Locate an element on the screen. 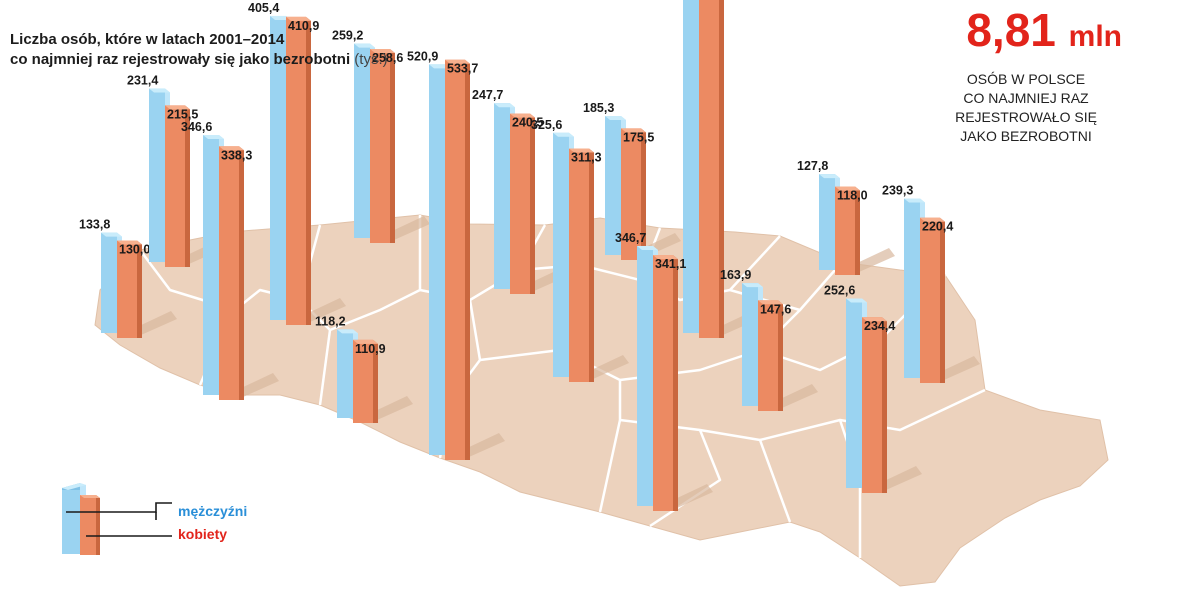 The image size is (1200, 589). label-women: 338,3 is located at coordinates (236, 155).